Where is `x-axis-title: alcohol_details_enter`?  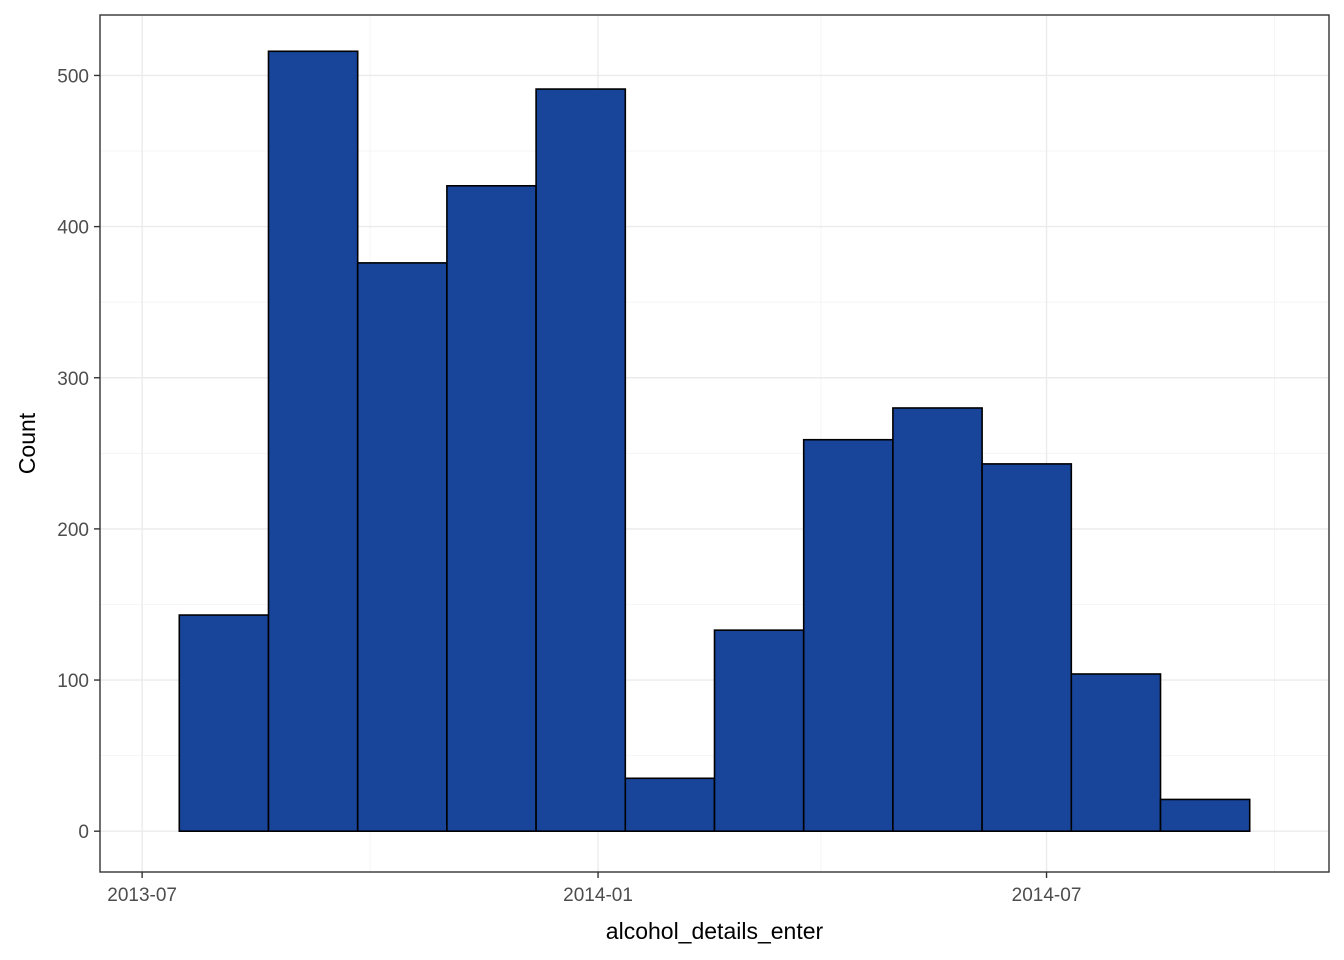 x-axis-title: alcohol_details_enter is located at coordinates (715, 931).